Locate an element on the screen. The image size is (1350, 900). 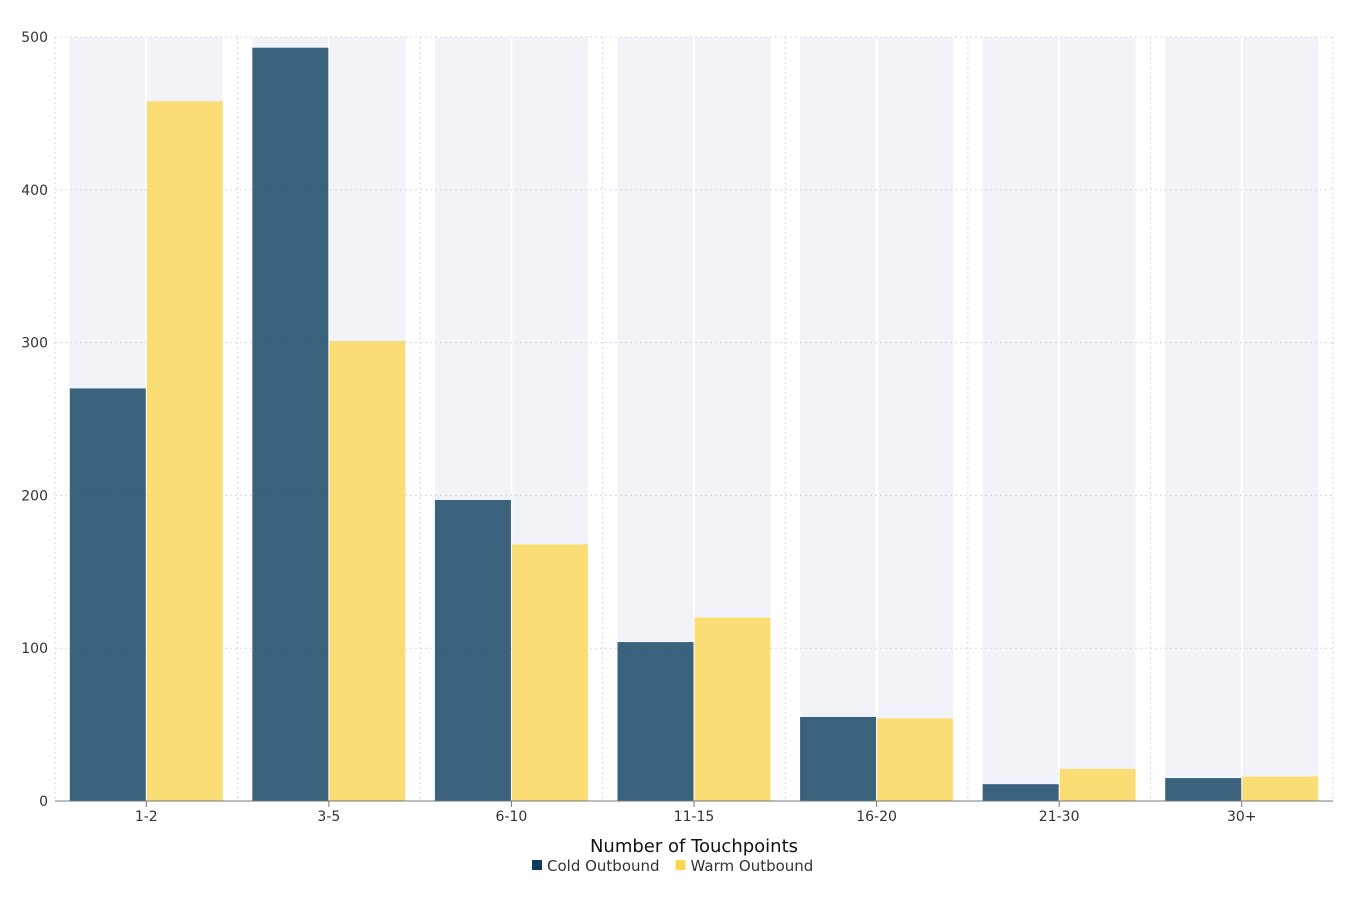
x-tick-label-6: 30+ is located at coordinates (1242, 817).